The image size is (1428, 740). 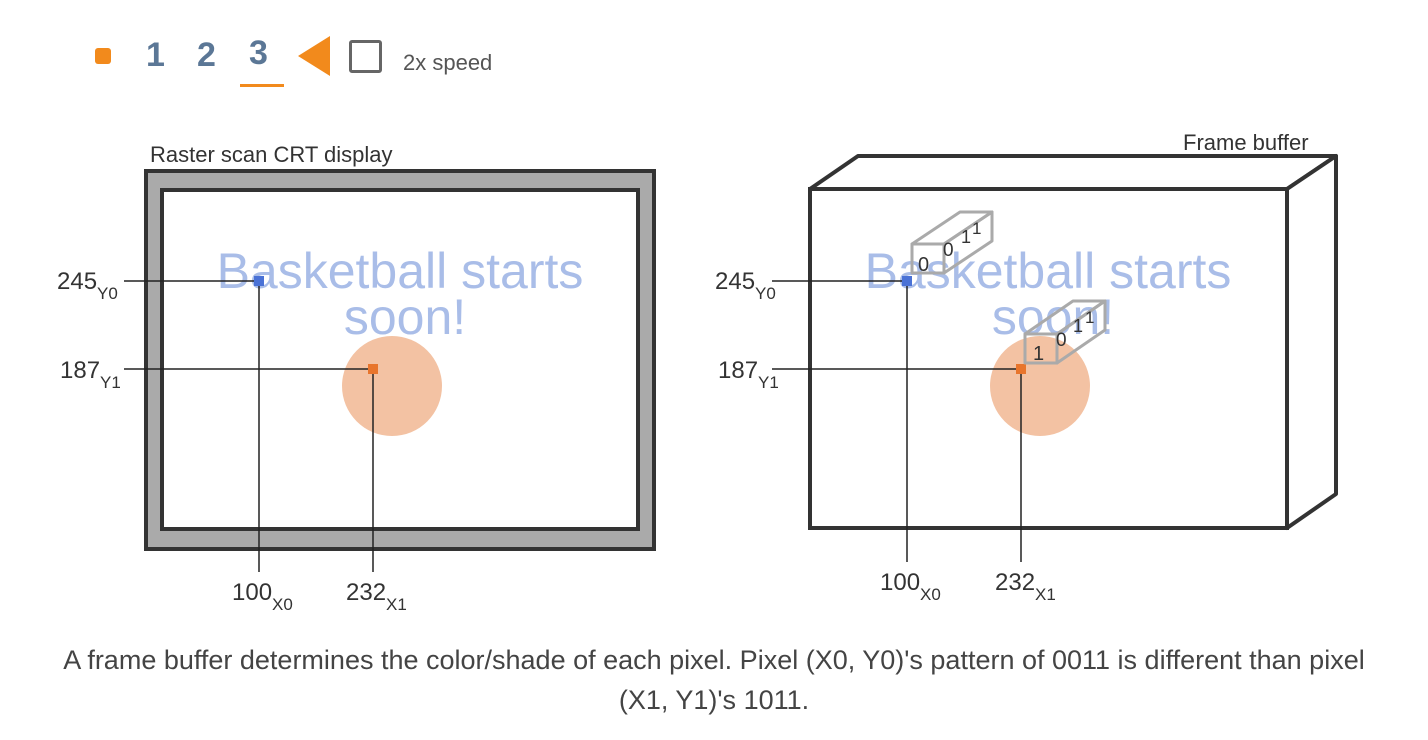 What do you see at coordinates (90, 374) in the screenshot?
I see `crt-y1-label: 187Y1` at bounding box center [90, 374].